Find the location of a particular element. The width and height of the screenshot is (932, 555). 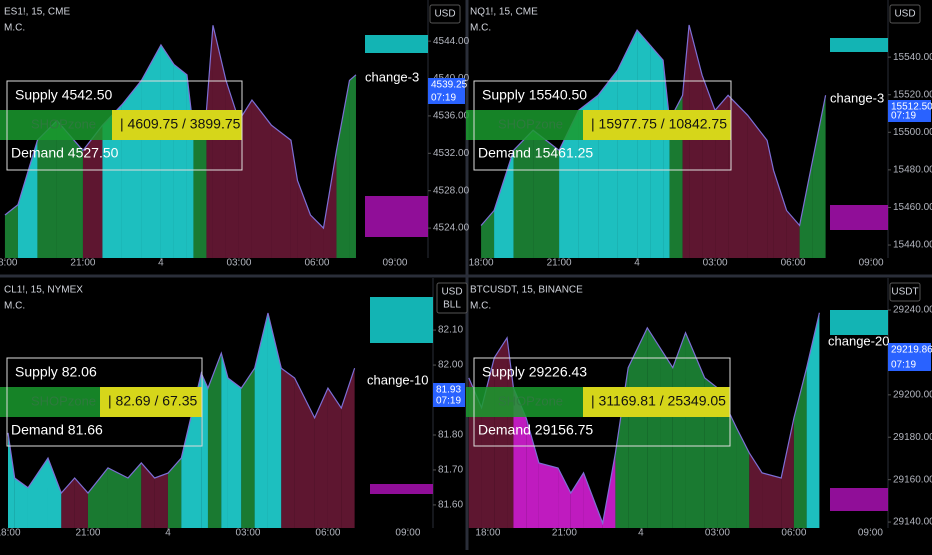

last-price-tag is located at coordinates (449, 395).